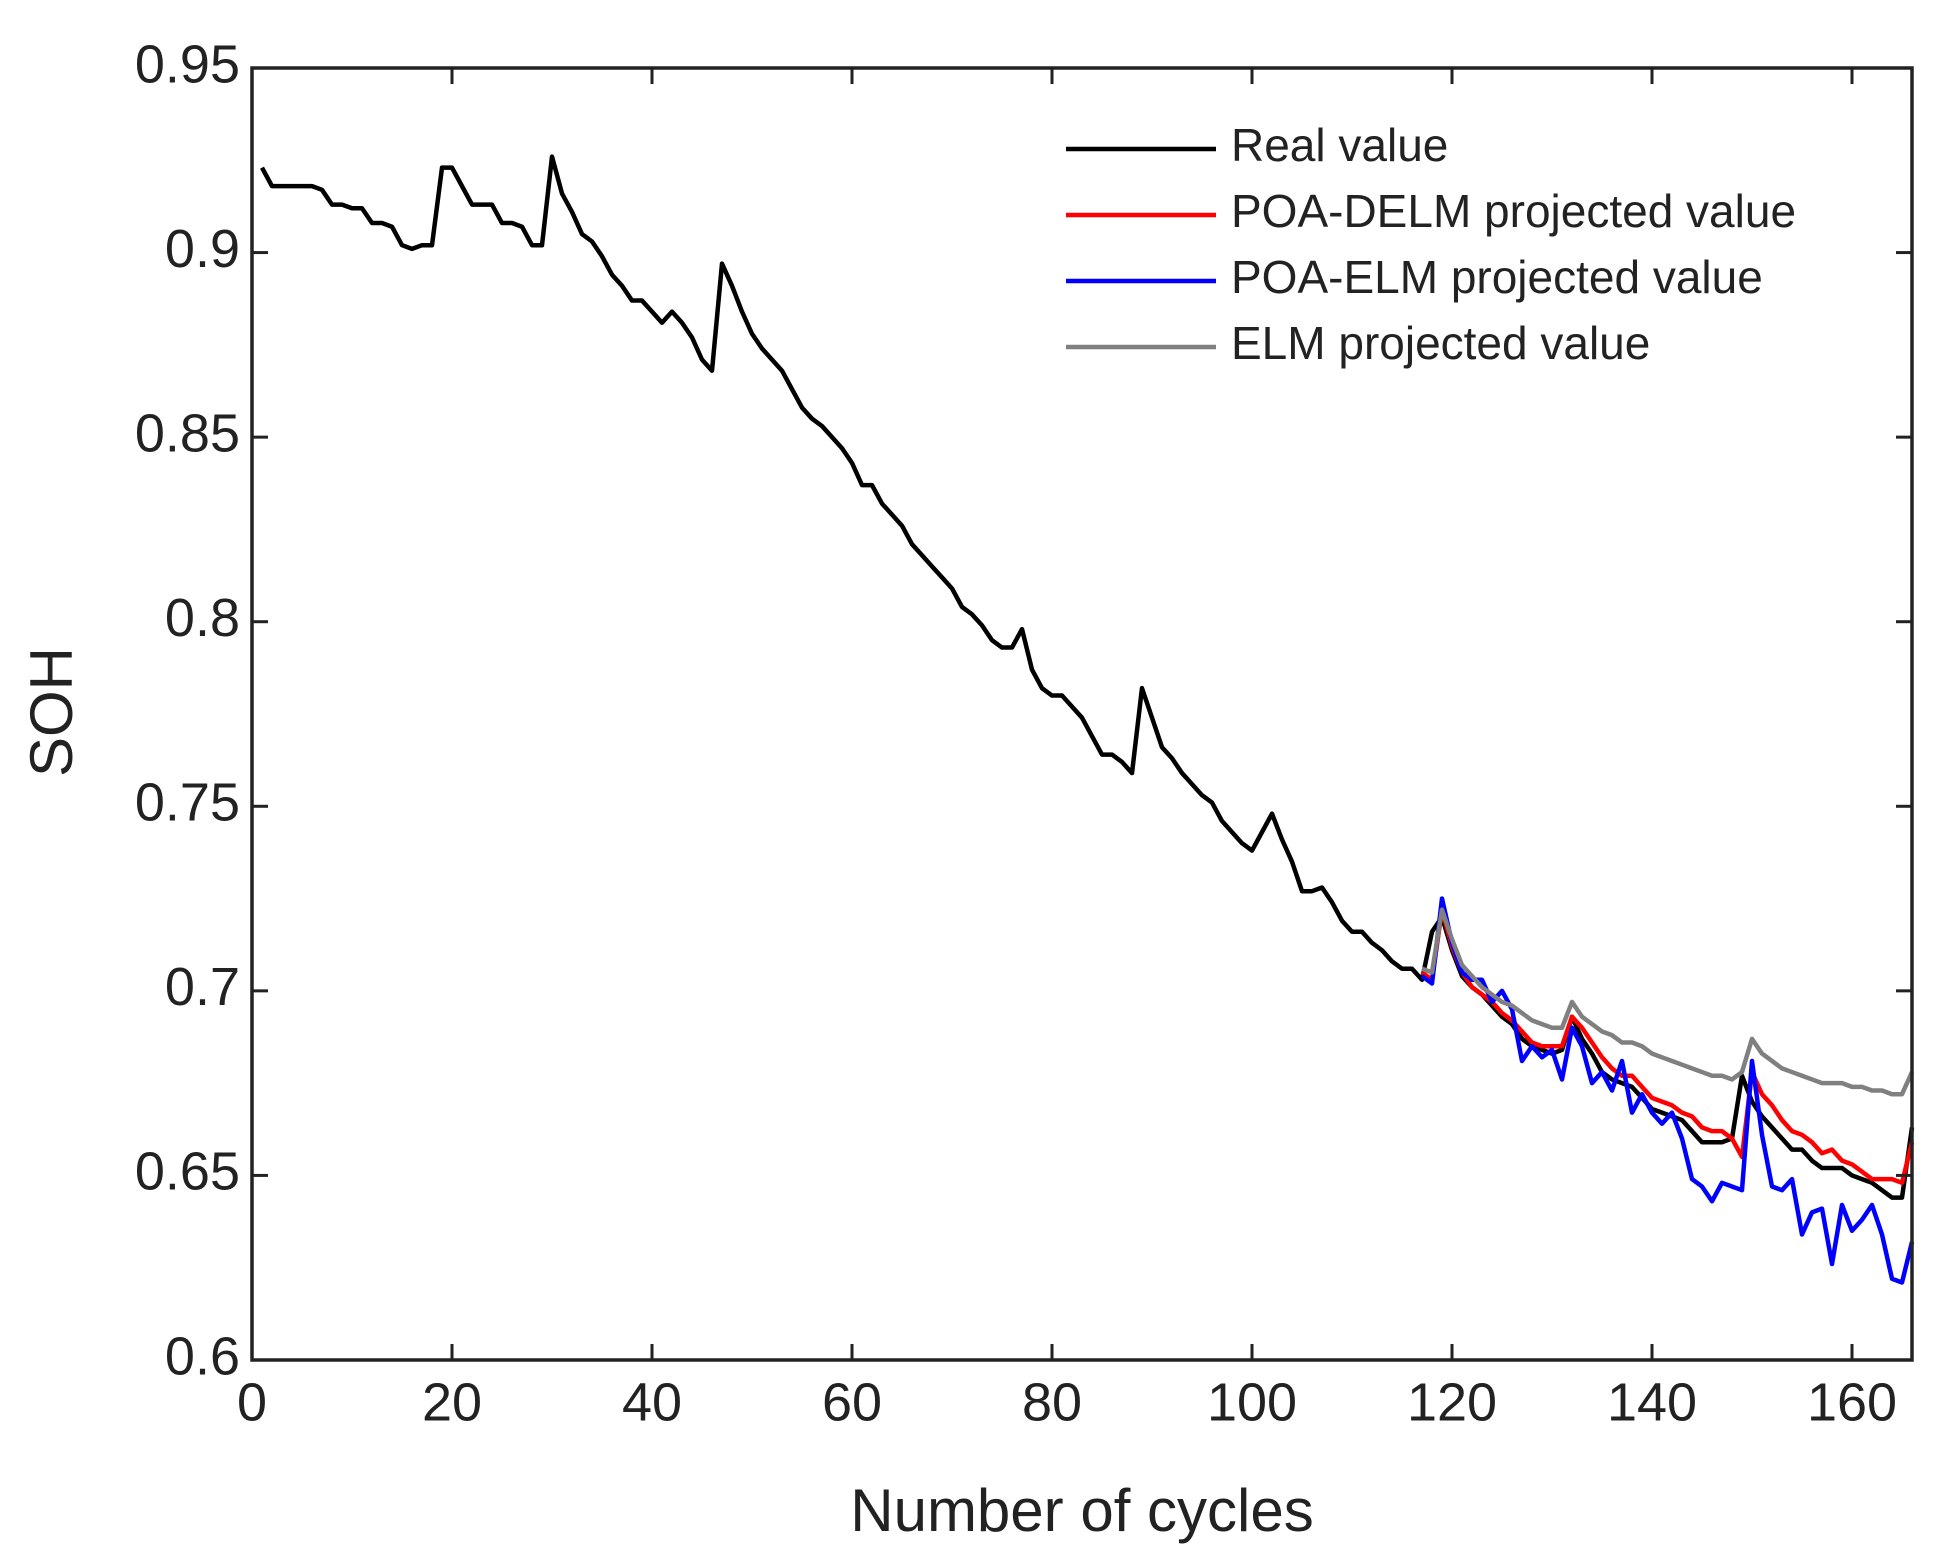 Image resolution: width=1949 pixels, height=1564 pixels. I want to click on y-tick-label: 0.95, so click(187, 64).